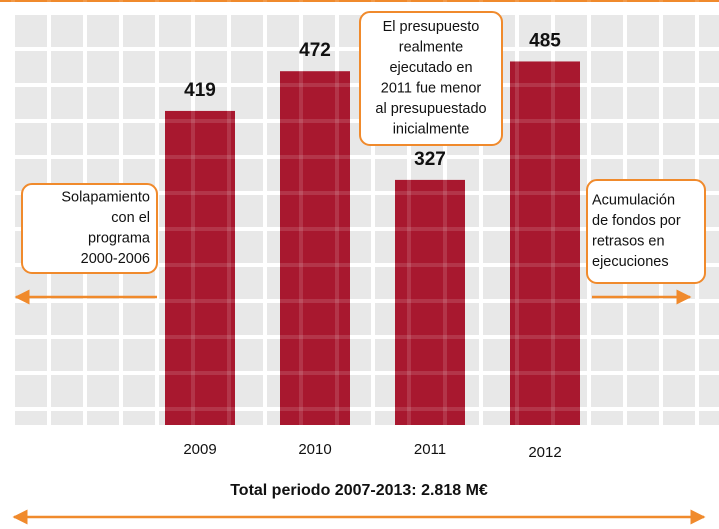 The image size is (719, 529). Describe the element at coordinates (431, 48) in the screenshot. I see `annotation-text: realmente` at that location.